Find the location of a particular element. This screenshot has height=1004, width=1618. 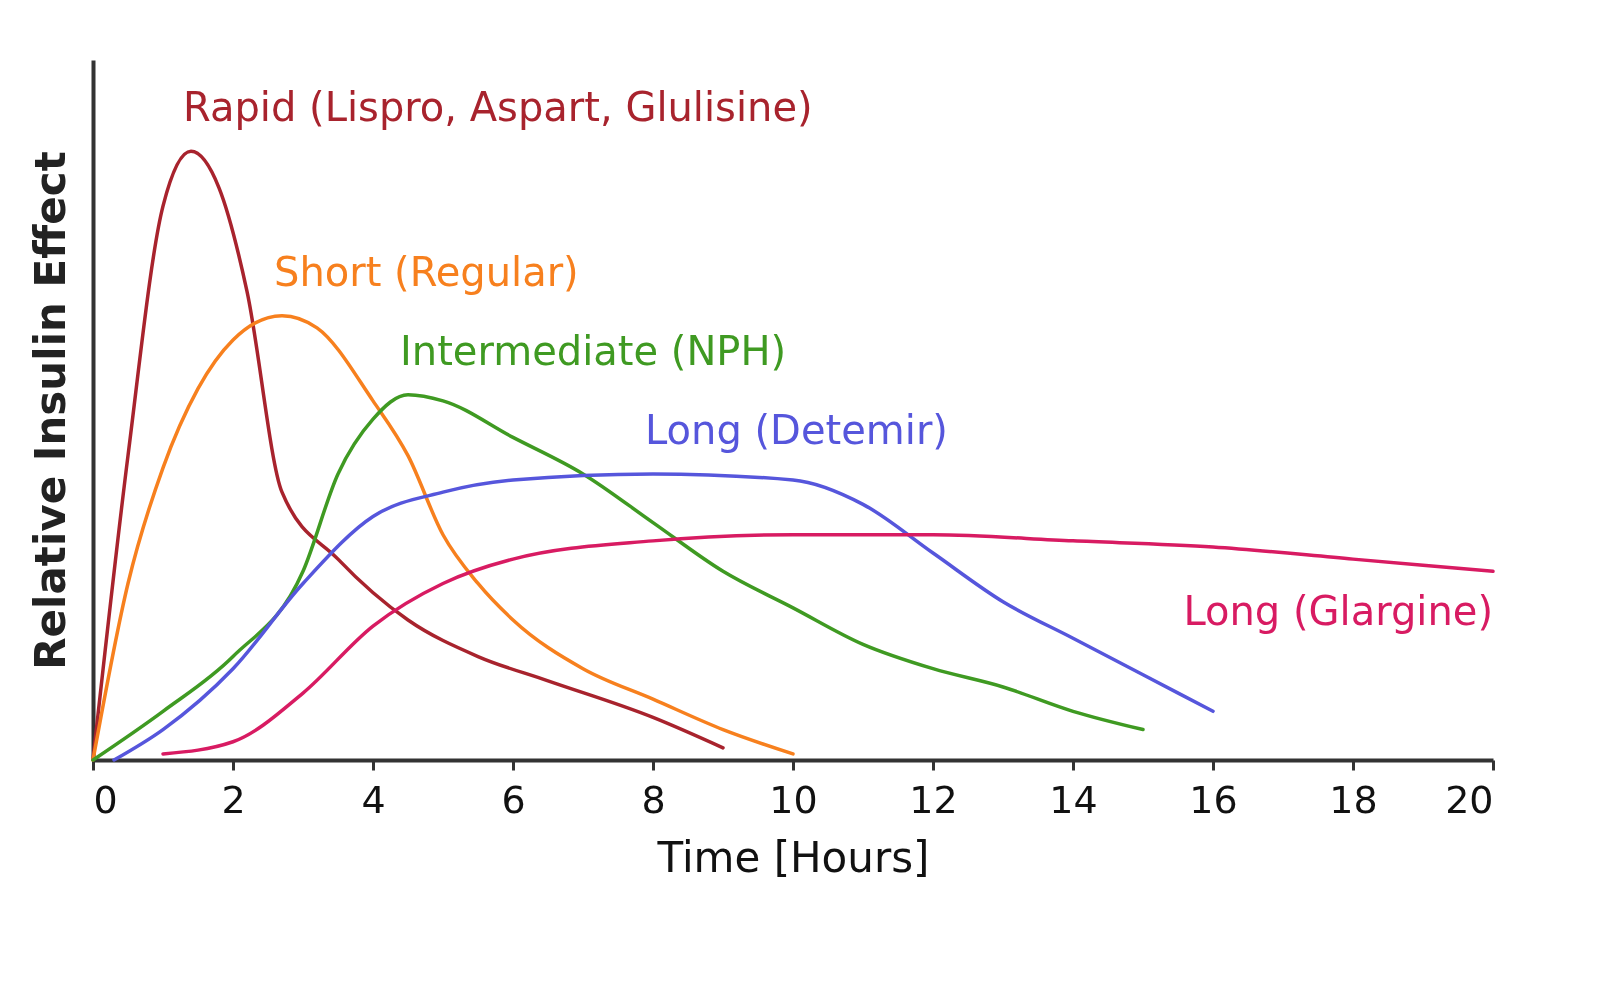

series-label: Intermediate (NPH) is located at coordinates (593, 350).